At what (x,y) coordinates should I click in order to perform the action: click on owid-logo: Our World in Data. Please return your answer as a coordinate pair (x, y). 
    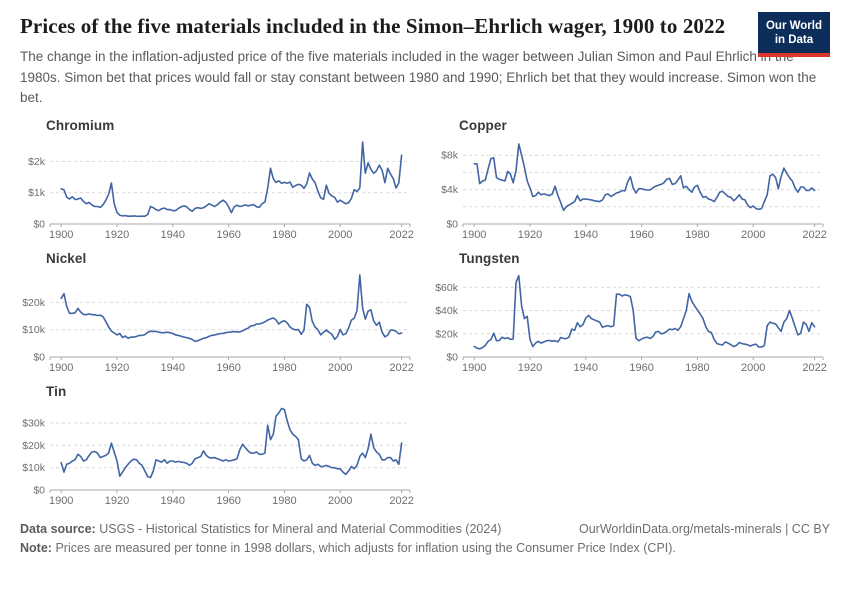
    Looking at the image, I should click on (793, 34).